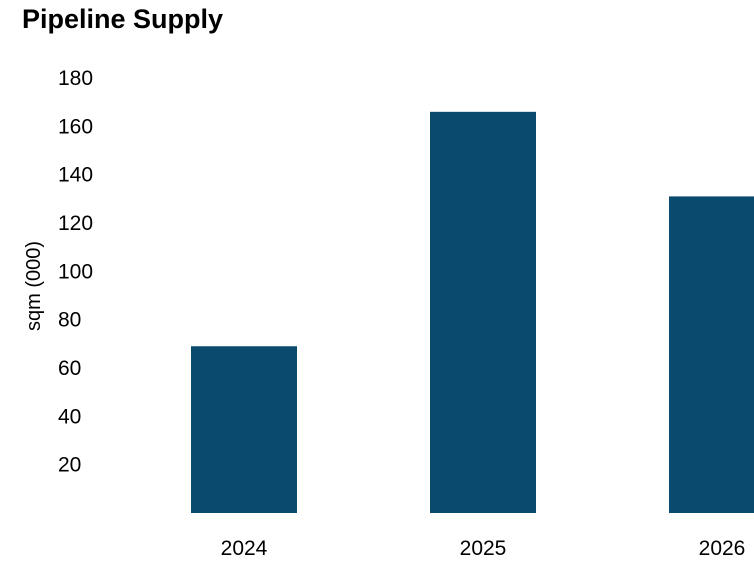 Image resolution: width=754 pixels, height=561 pixels. What do you see at coordinates (75, 78) in the screenshot?
I see `y-tick-label: 180` at bounding box center [75, 78].